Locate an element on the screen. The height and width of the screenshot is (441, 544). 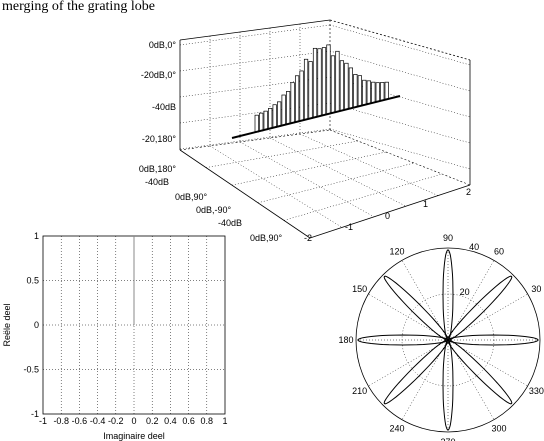
angle-tick-label: 120 is located at coordinates (396, 252).